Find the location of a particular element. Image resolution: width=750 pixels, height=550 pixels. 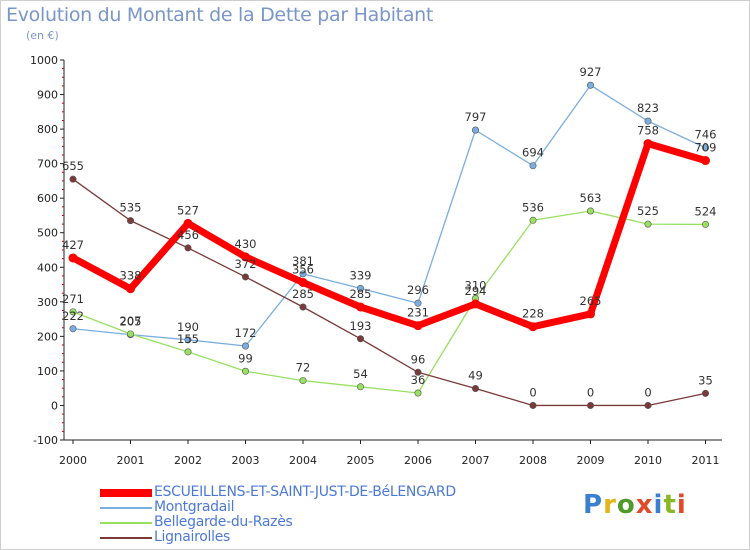

y-tick-label: 400 is located at coordinates (47, 267).